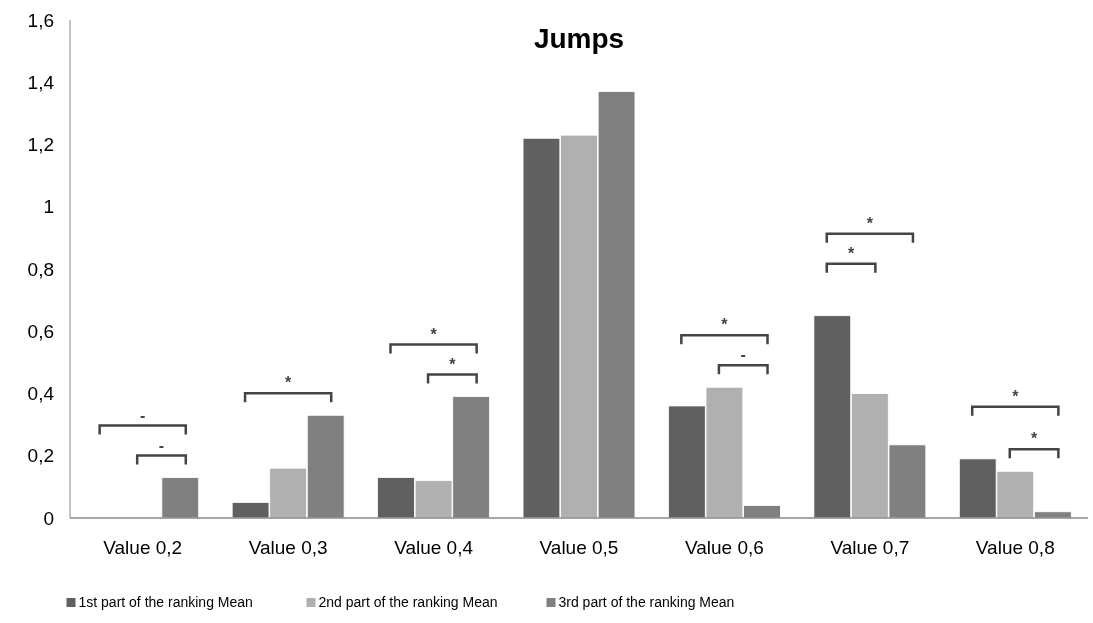 This screenshot has width=1093, height=623. Describe the element at coordinates (143, 547) in the screenshot. I see `x-tick-label: Value 0,2` at that location.